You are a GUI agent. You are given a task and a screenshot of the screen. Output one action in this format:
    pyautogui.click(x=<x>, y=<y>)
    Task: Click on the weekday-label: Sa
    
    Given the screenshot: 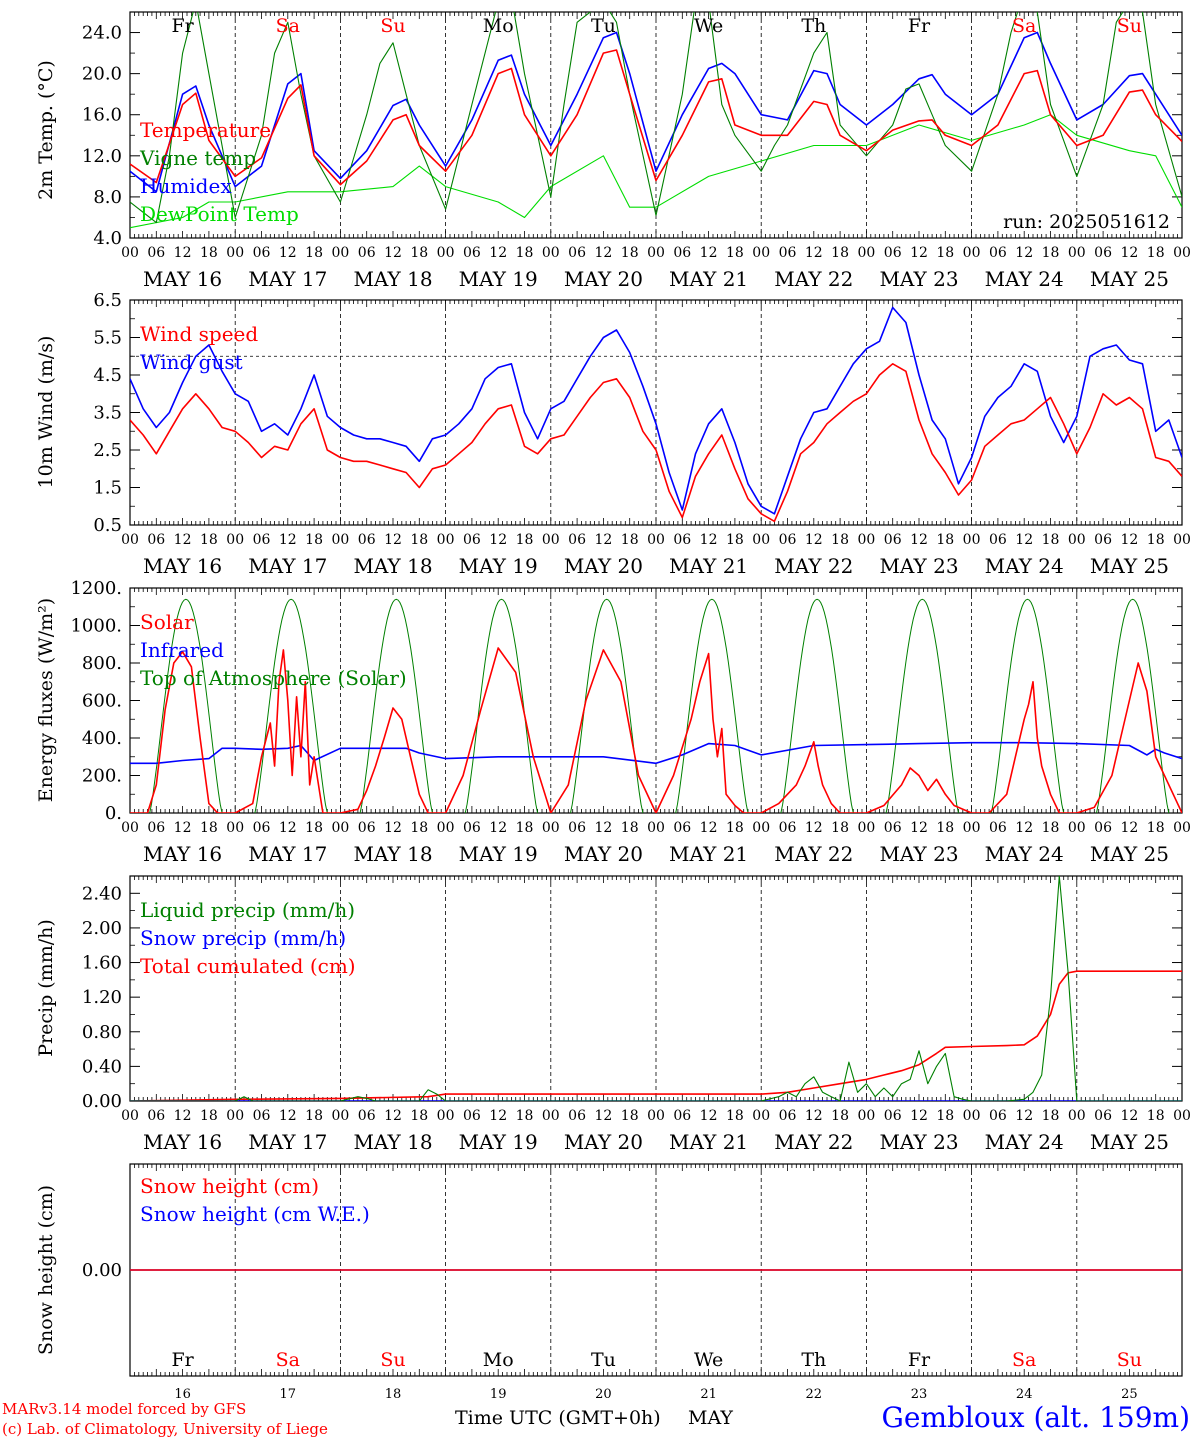 What is the action you would take?
    pyautogui.click(x=1024, y=26)
    